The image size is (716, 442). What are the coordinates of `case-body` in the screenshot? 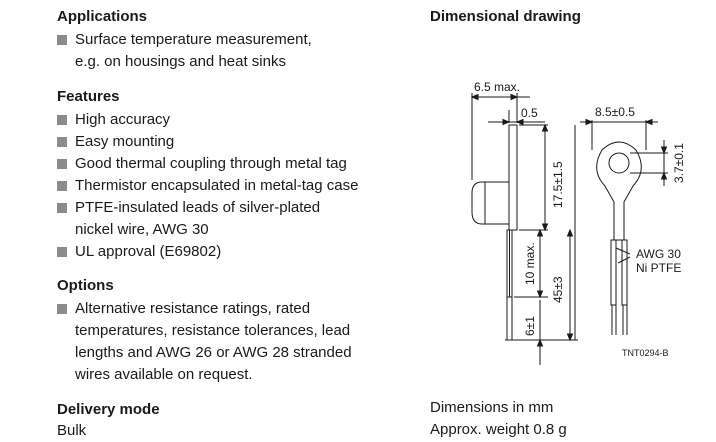 It's located at (490, 203).